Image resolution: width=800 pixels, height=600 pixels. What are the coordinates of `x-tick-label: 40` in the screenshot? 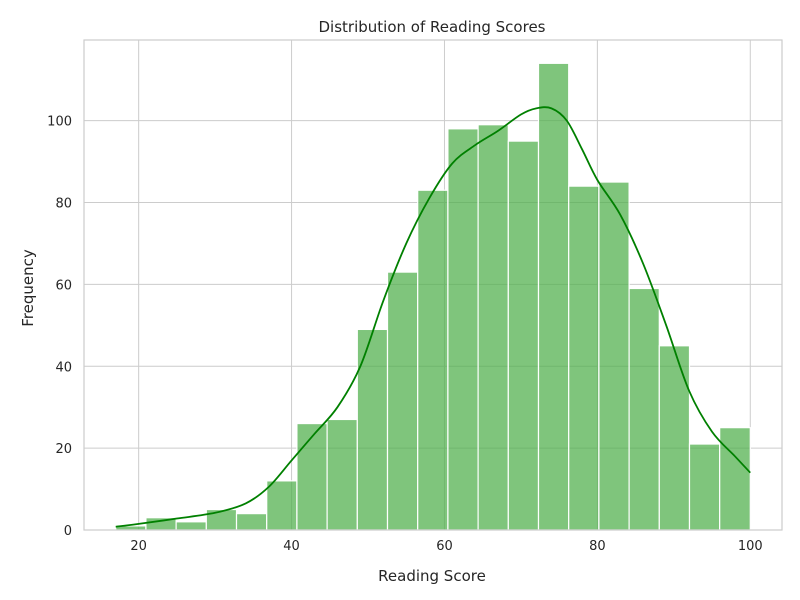 It's located at (291, 546).